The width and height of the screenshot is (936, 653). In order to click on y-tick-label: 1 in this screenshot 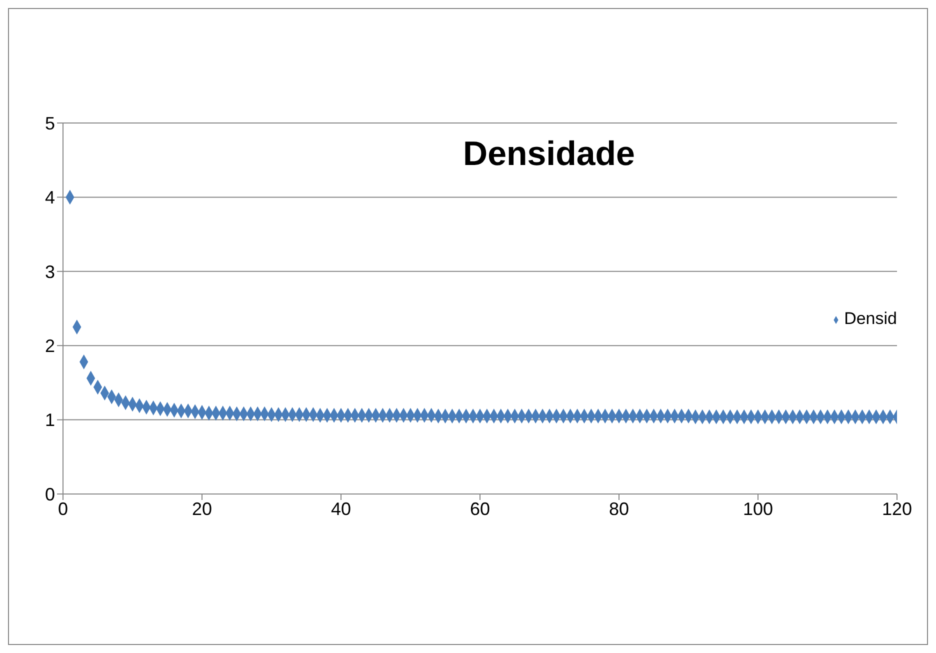, I will do `click(49, 420)`.